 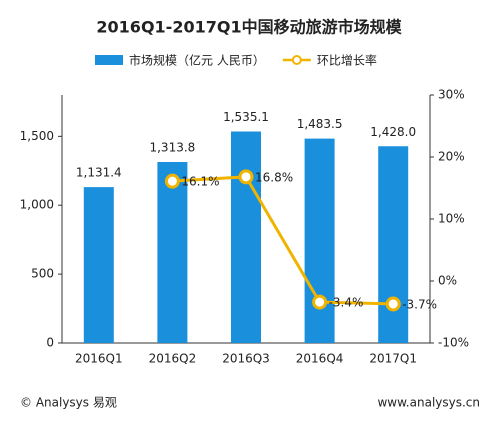 What do you see at coordinates (419, 304) in the screenshot?
I see `line-value-label: -3.7%` at bounding box center [419, 304].